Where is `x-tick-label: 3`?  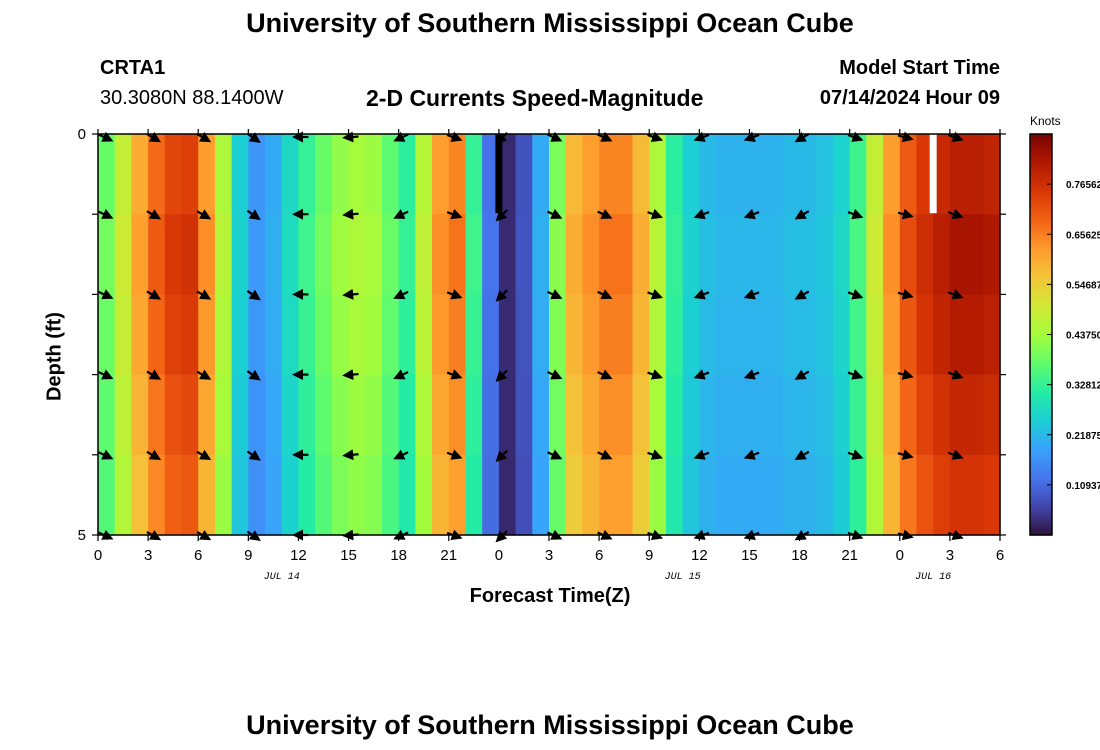
x-tick-label: 3 is located at coordinates (549, 555).